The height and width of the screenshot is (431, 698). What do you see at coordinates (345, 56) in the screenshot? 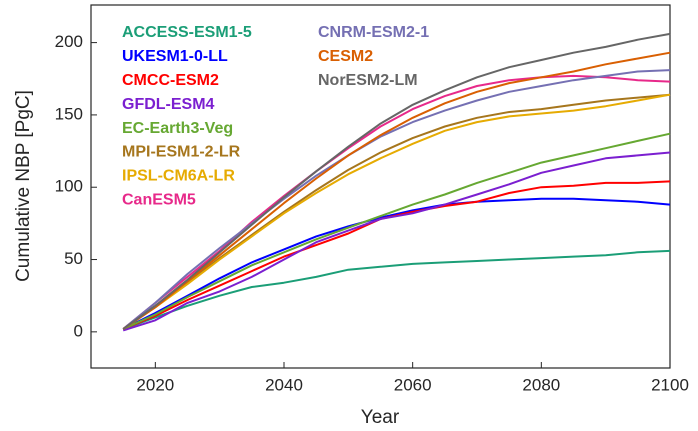
I see `legend-entry: CESM2` at bounding box center [345, 56].